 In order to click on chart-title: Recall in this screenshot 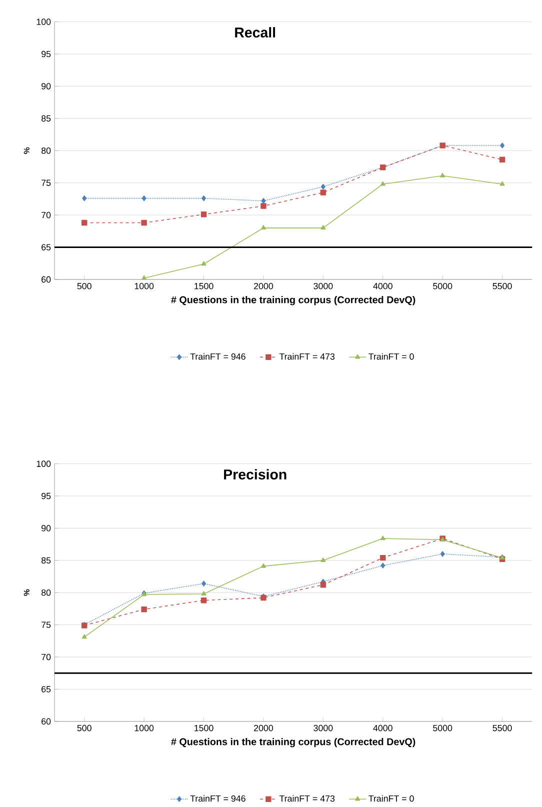, I will do `click(255, 32)`.